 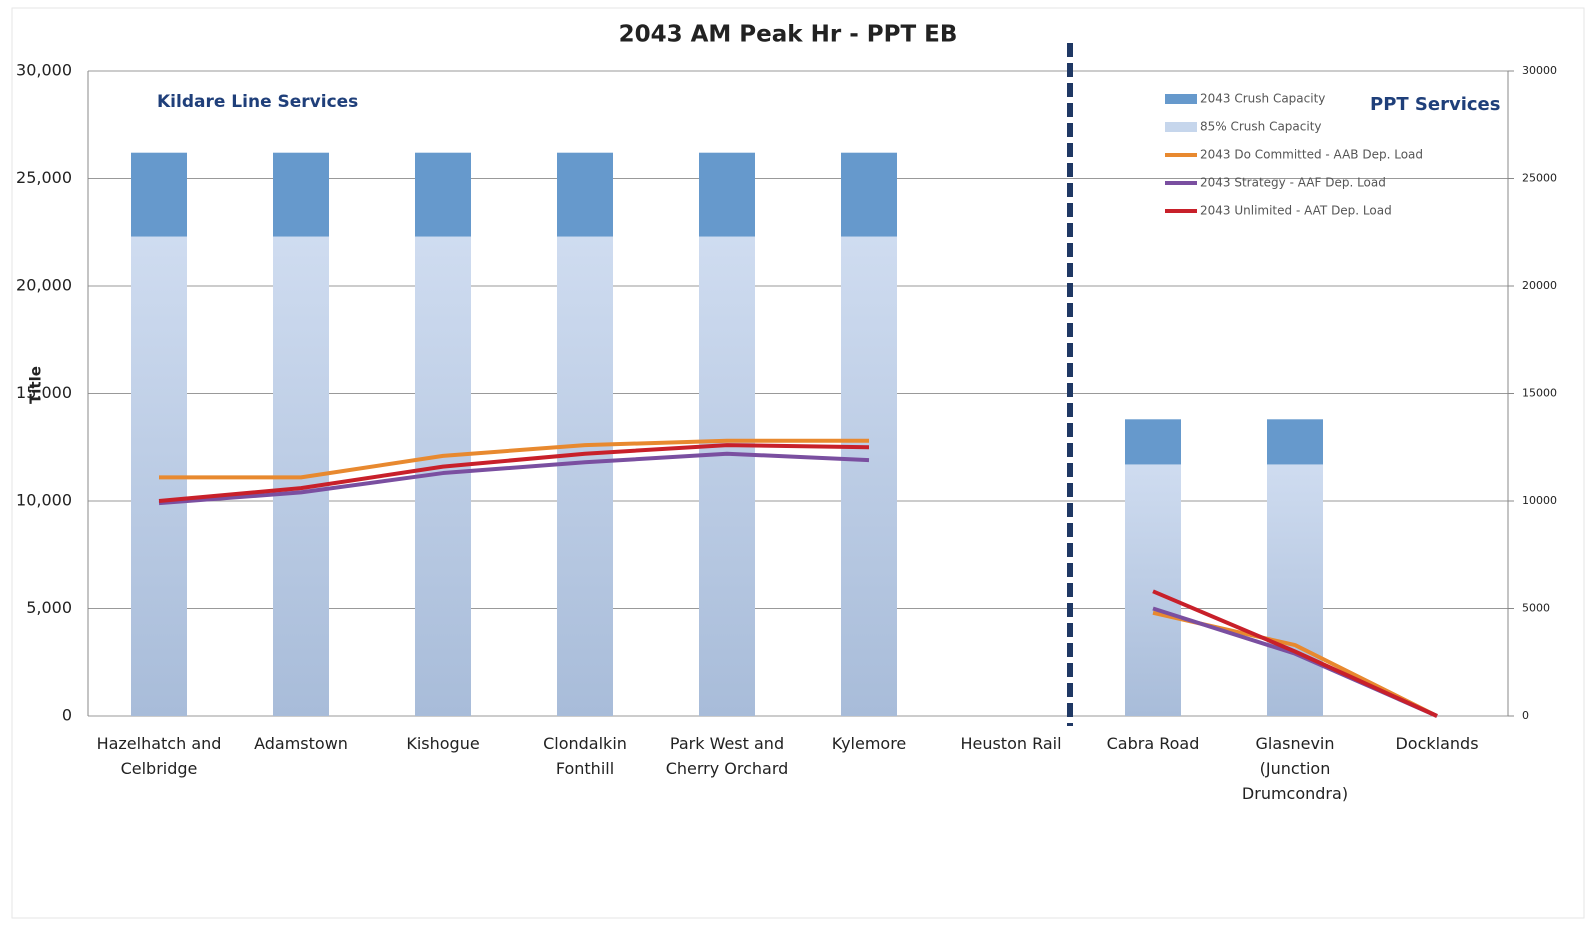 I want to click on legend-label: 2043 Unlimited - AAT Dep. Load, so click(x=1296, y=211).